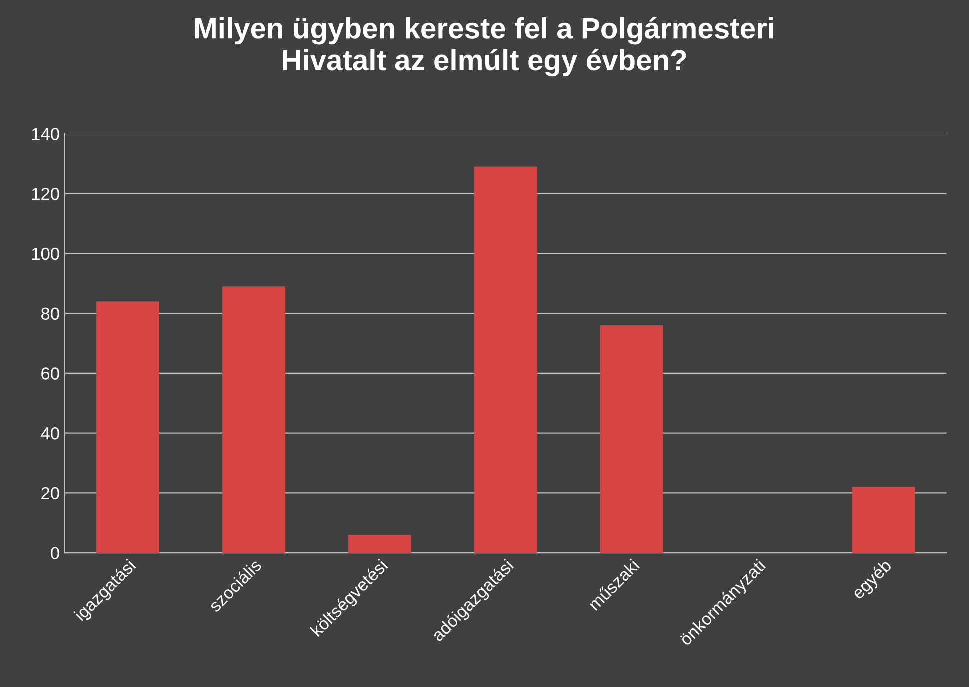 Image resolution: width=969 pixels, height=687 pixels. What do you see at coordinates (51, 493) in the screenshot?
I see `y-tick-label: 20` at bounding box center [51, 493].